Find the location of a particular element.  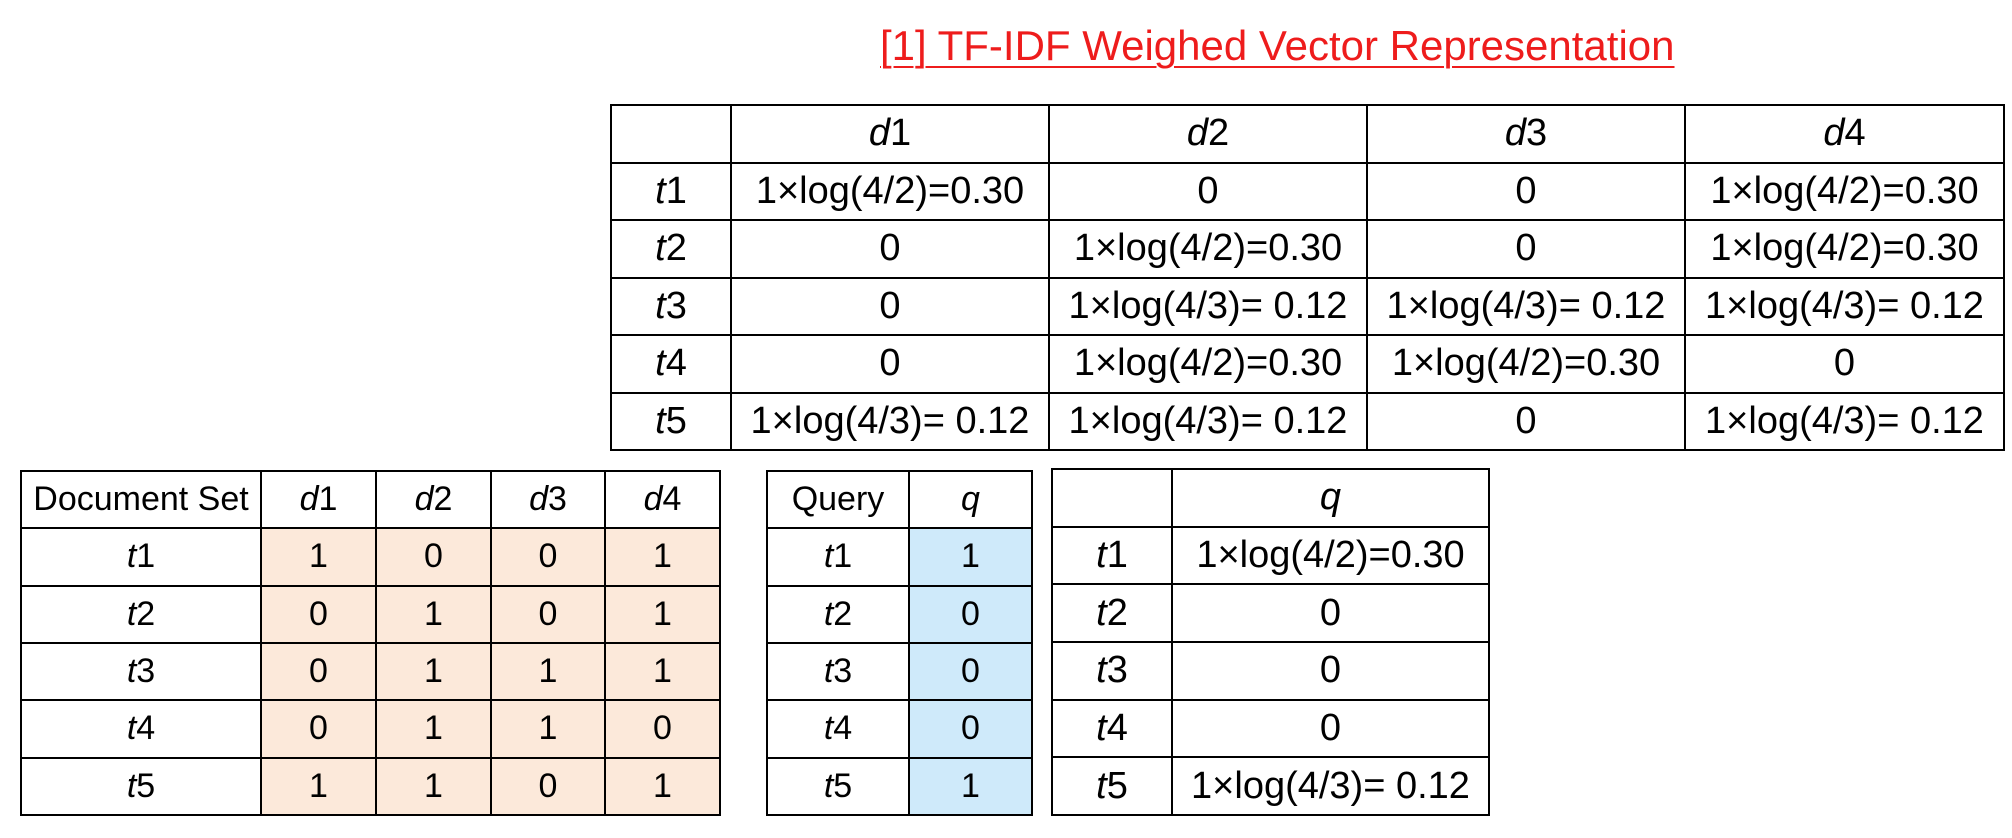

table-row: t2 0 1 0 1 is located at coordinates (370, 614).